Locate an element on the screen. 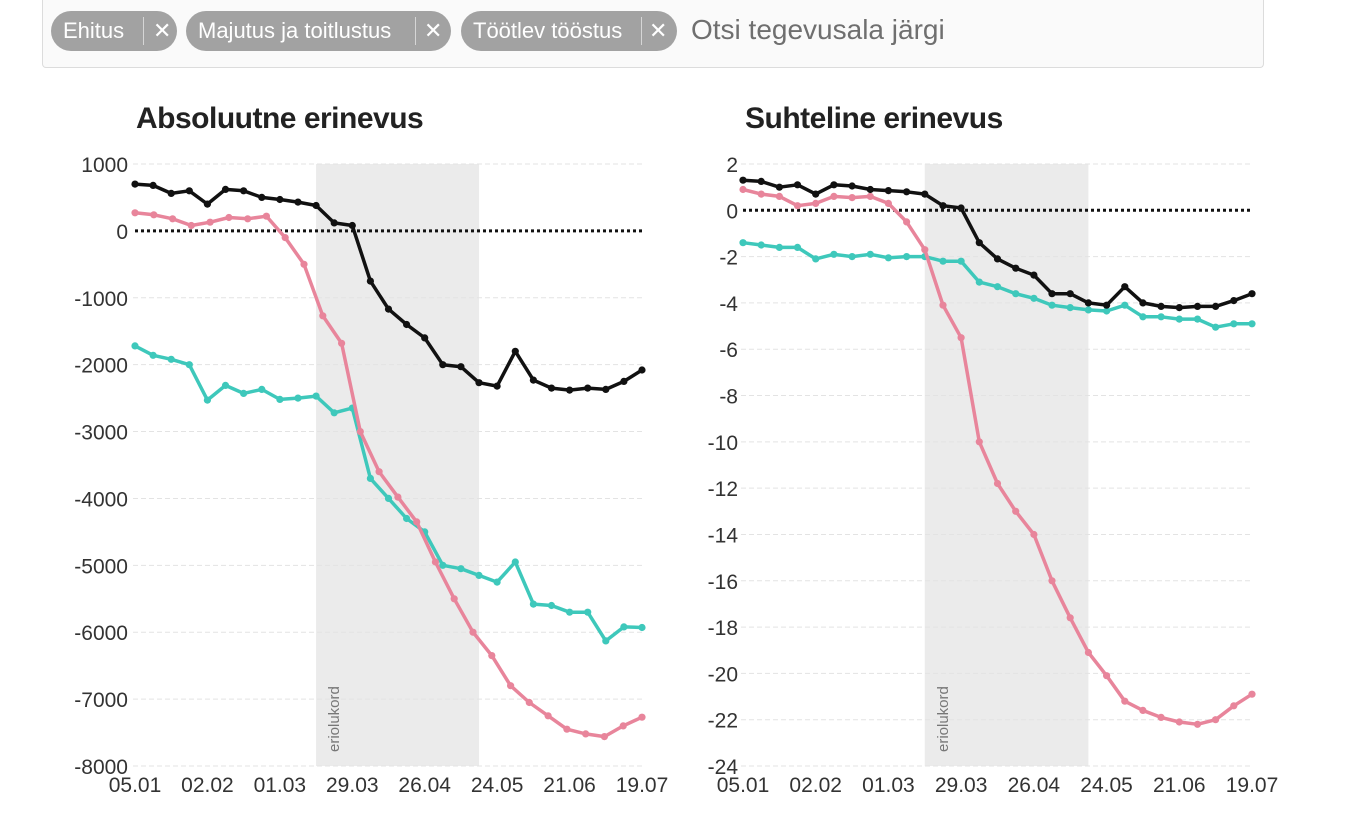 The image size is (1370, 820). chip-divider is located at coordinates (415, 31).